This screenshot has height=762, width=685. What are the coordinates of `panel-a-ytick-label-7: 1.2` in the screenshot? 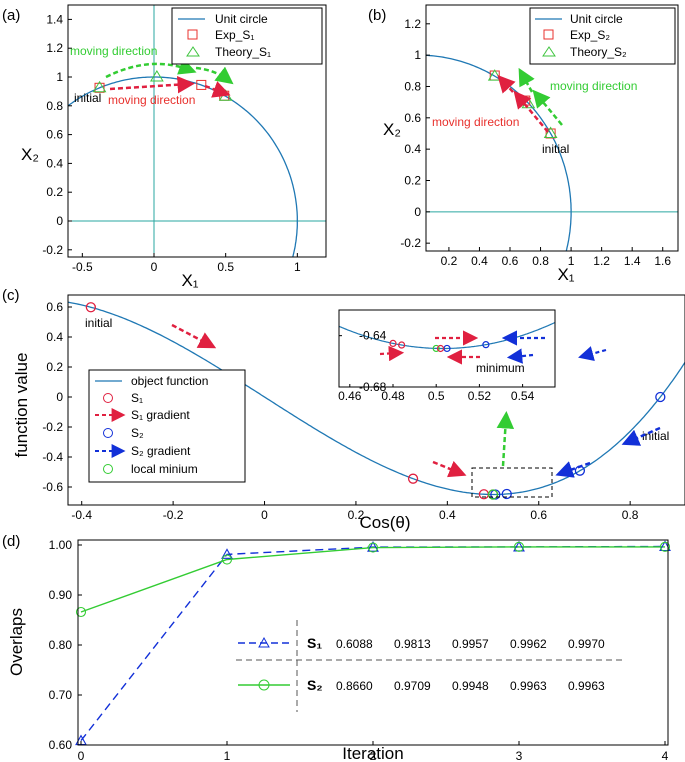 It's located at (54, 48).